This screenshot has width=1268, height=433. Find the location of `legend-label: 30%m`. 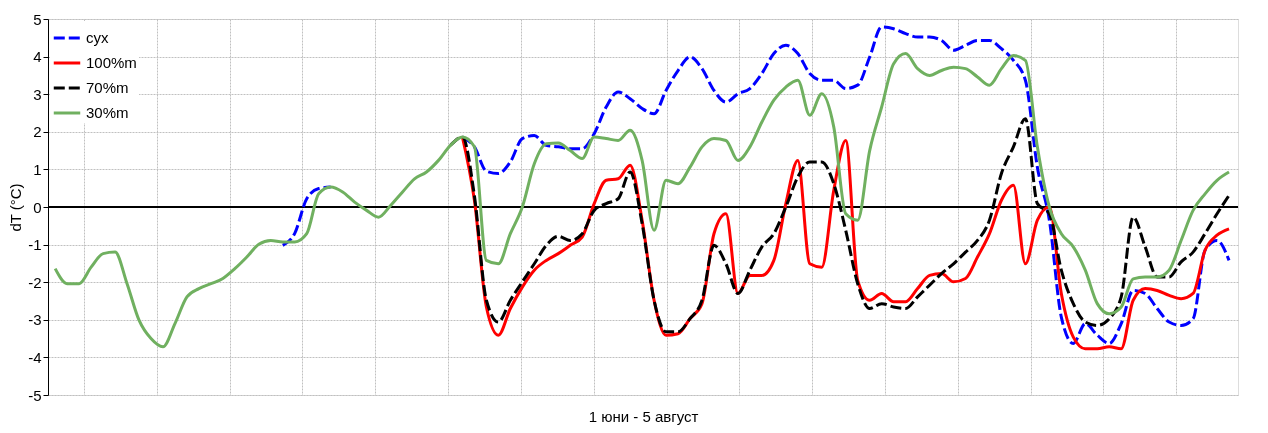

legend-label: 30%m is located at coordinates (107, 112).